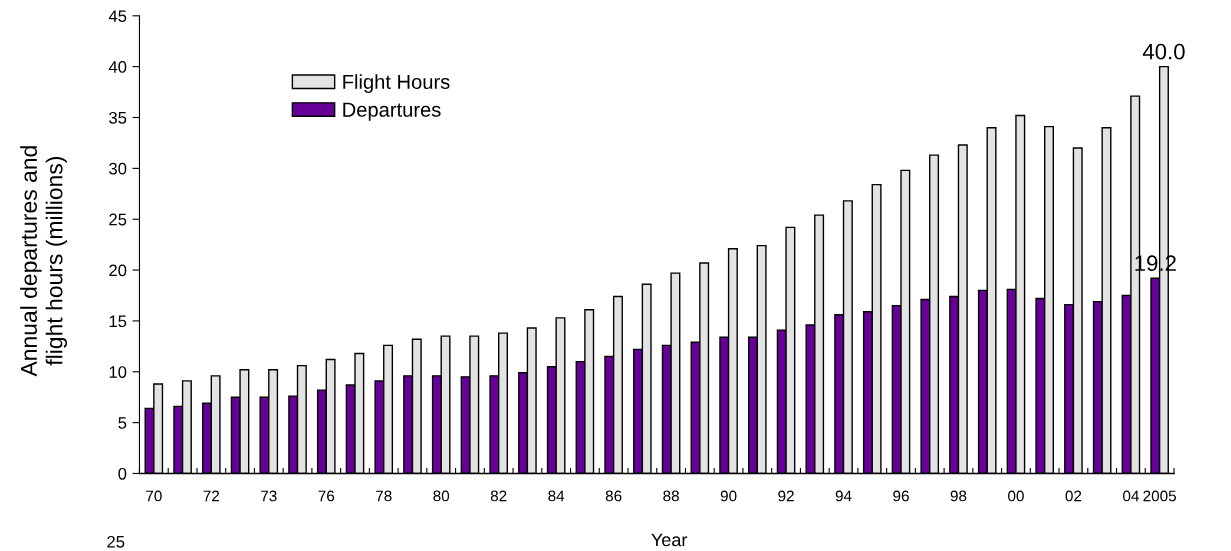 Image resolution: width=1231 pixels, height=551 pixels. I want to click on x-tick-label: 73, so click(269, 496).